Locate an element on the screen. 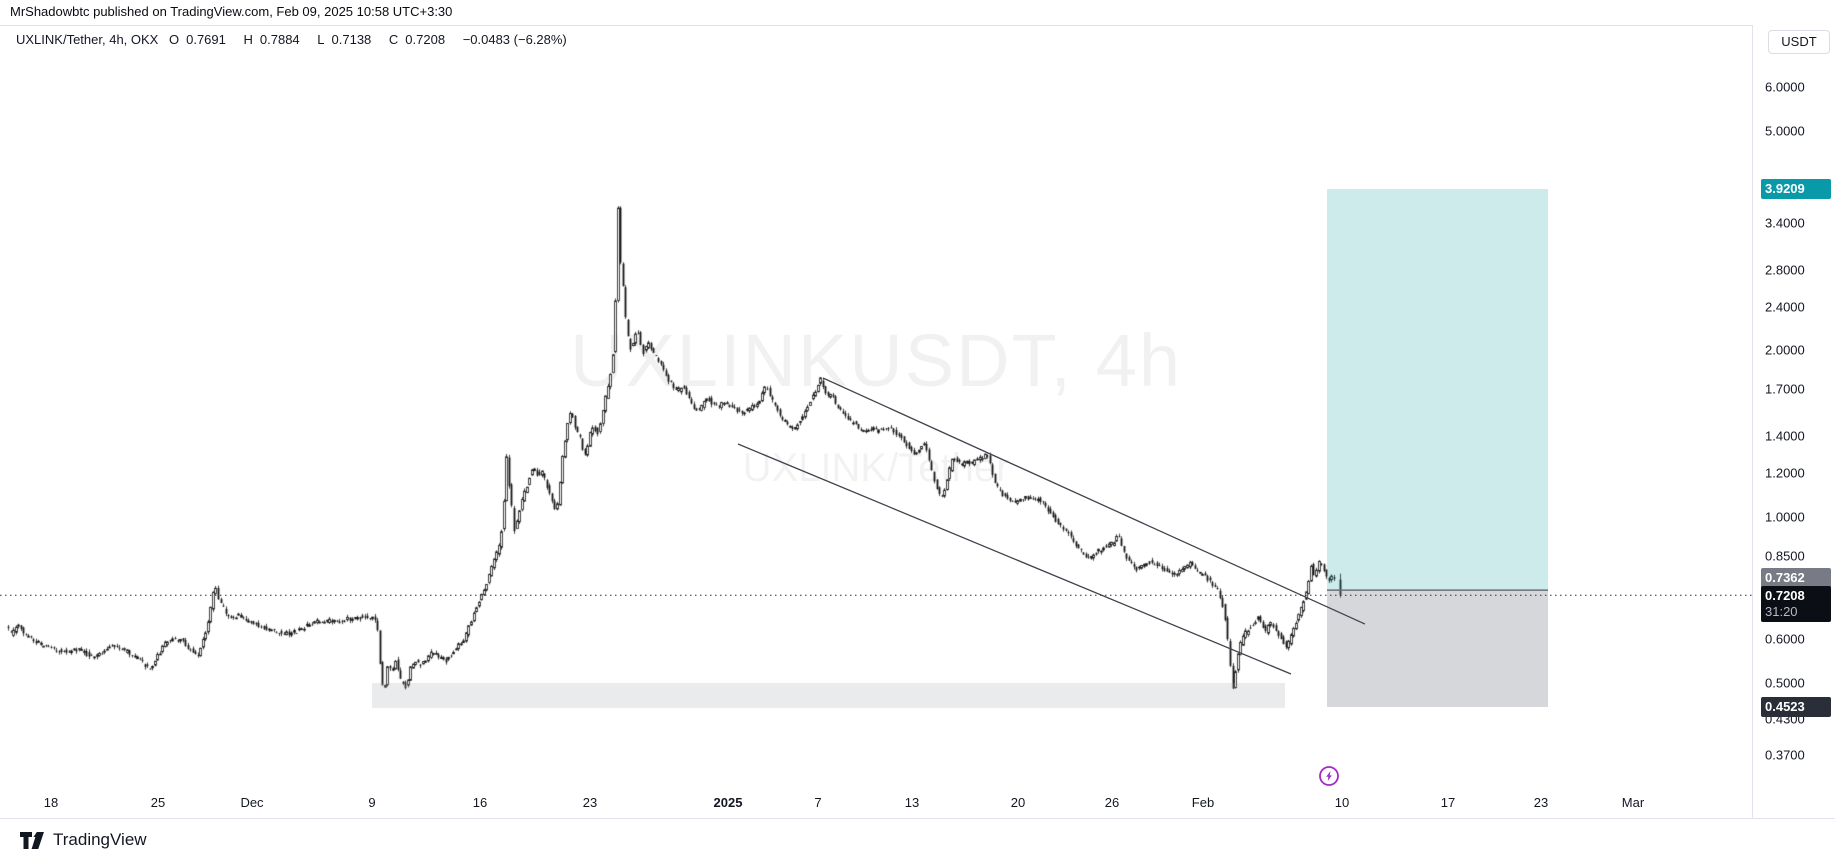 Image resolution: width=1835 pixels, height=855 pixels. target-price-label: 3.9209 is located at coordinates (1796, 189).